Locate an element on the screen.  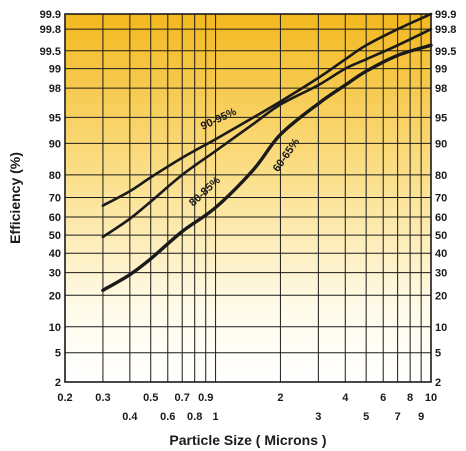
y-axis-title: Efficiency (%) is located at coordinates (15, 198).